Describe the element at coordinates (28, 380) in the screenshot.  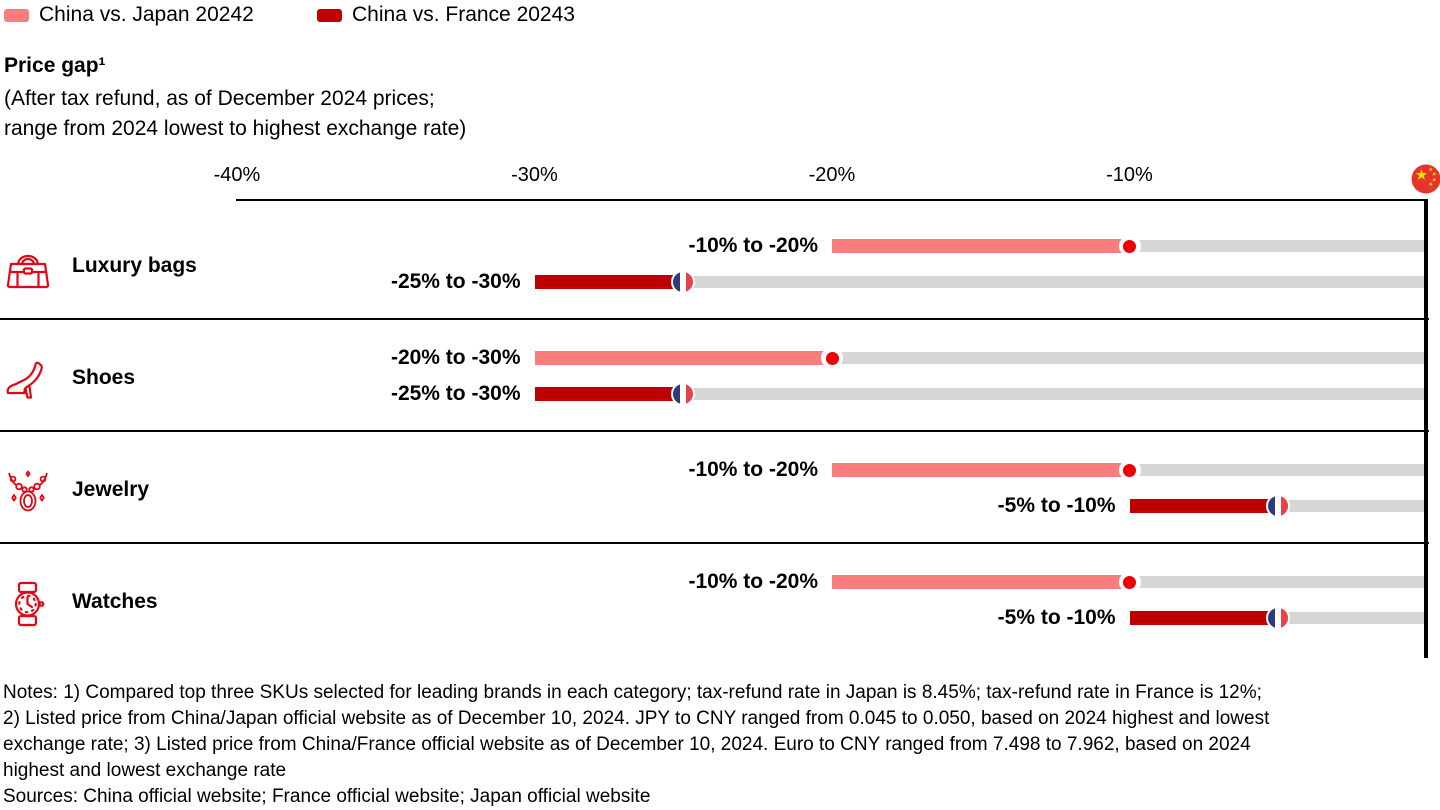
I see `high-heel-shoe-icon` at that location.